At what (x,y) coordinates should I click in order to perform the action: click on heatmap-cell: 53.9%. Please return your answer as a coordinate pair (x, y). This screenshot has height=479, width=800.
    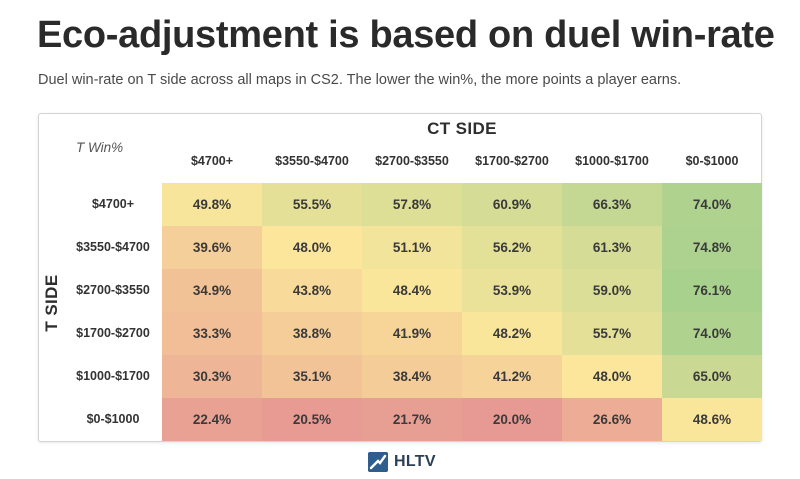
    Looking at the image, I should click on (512, 290).